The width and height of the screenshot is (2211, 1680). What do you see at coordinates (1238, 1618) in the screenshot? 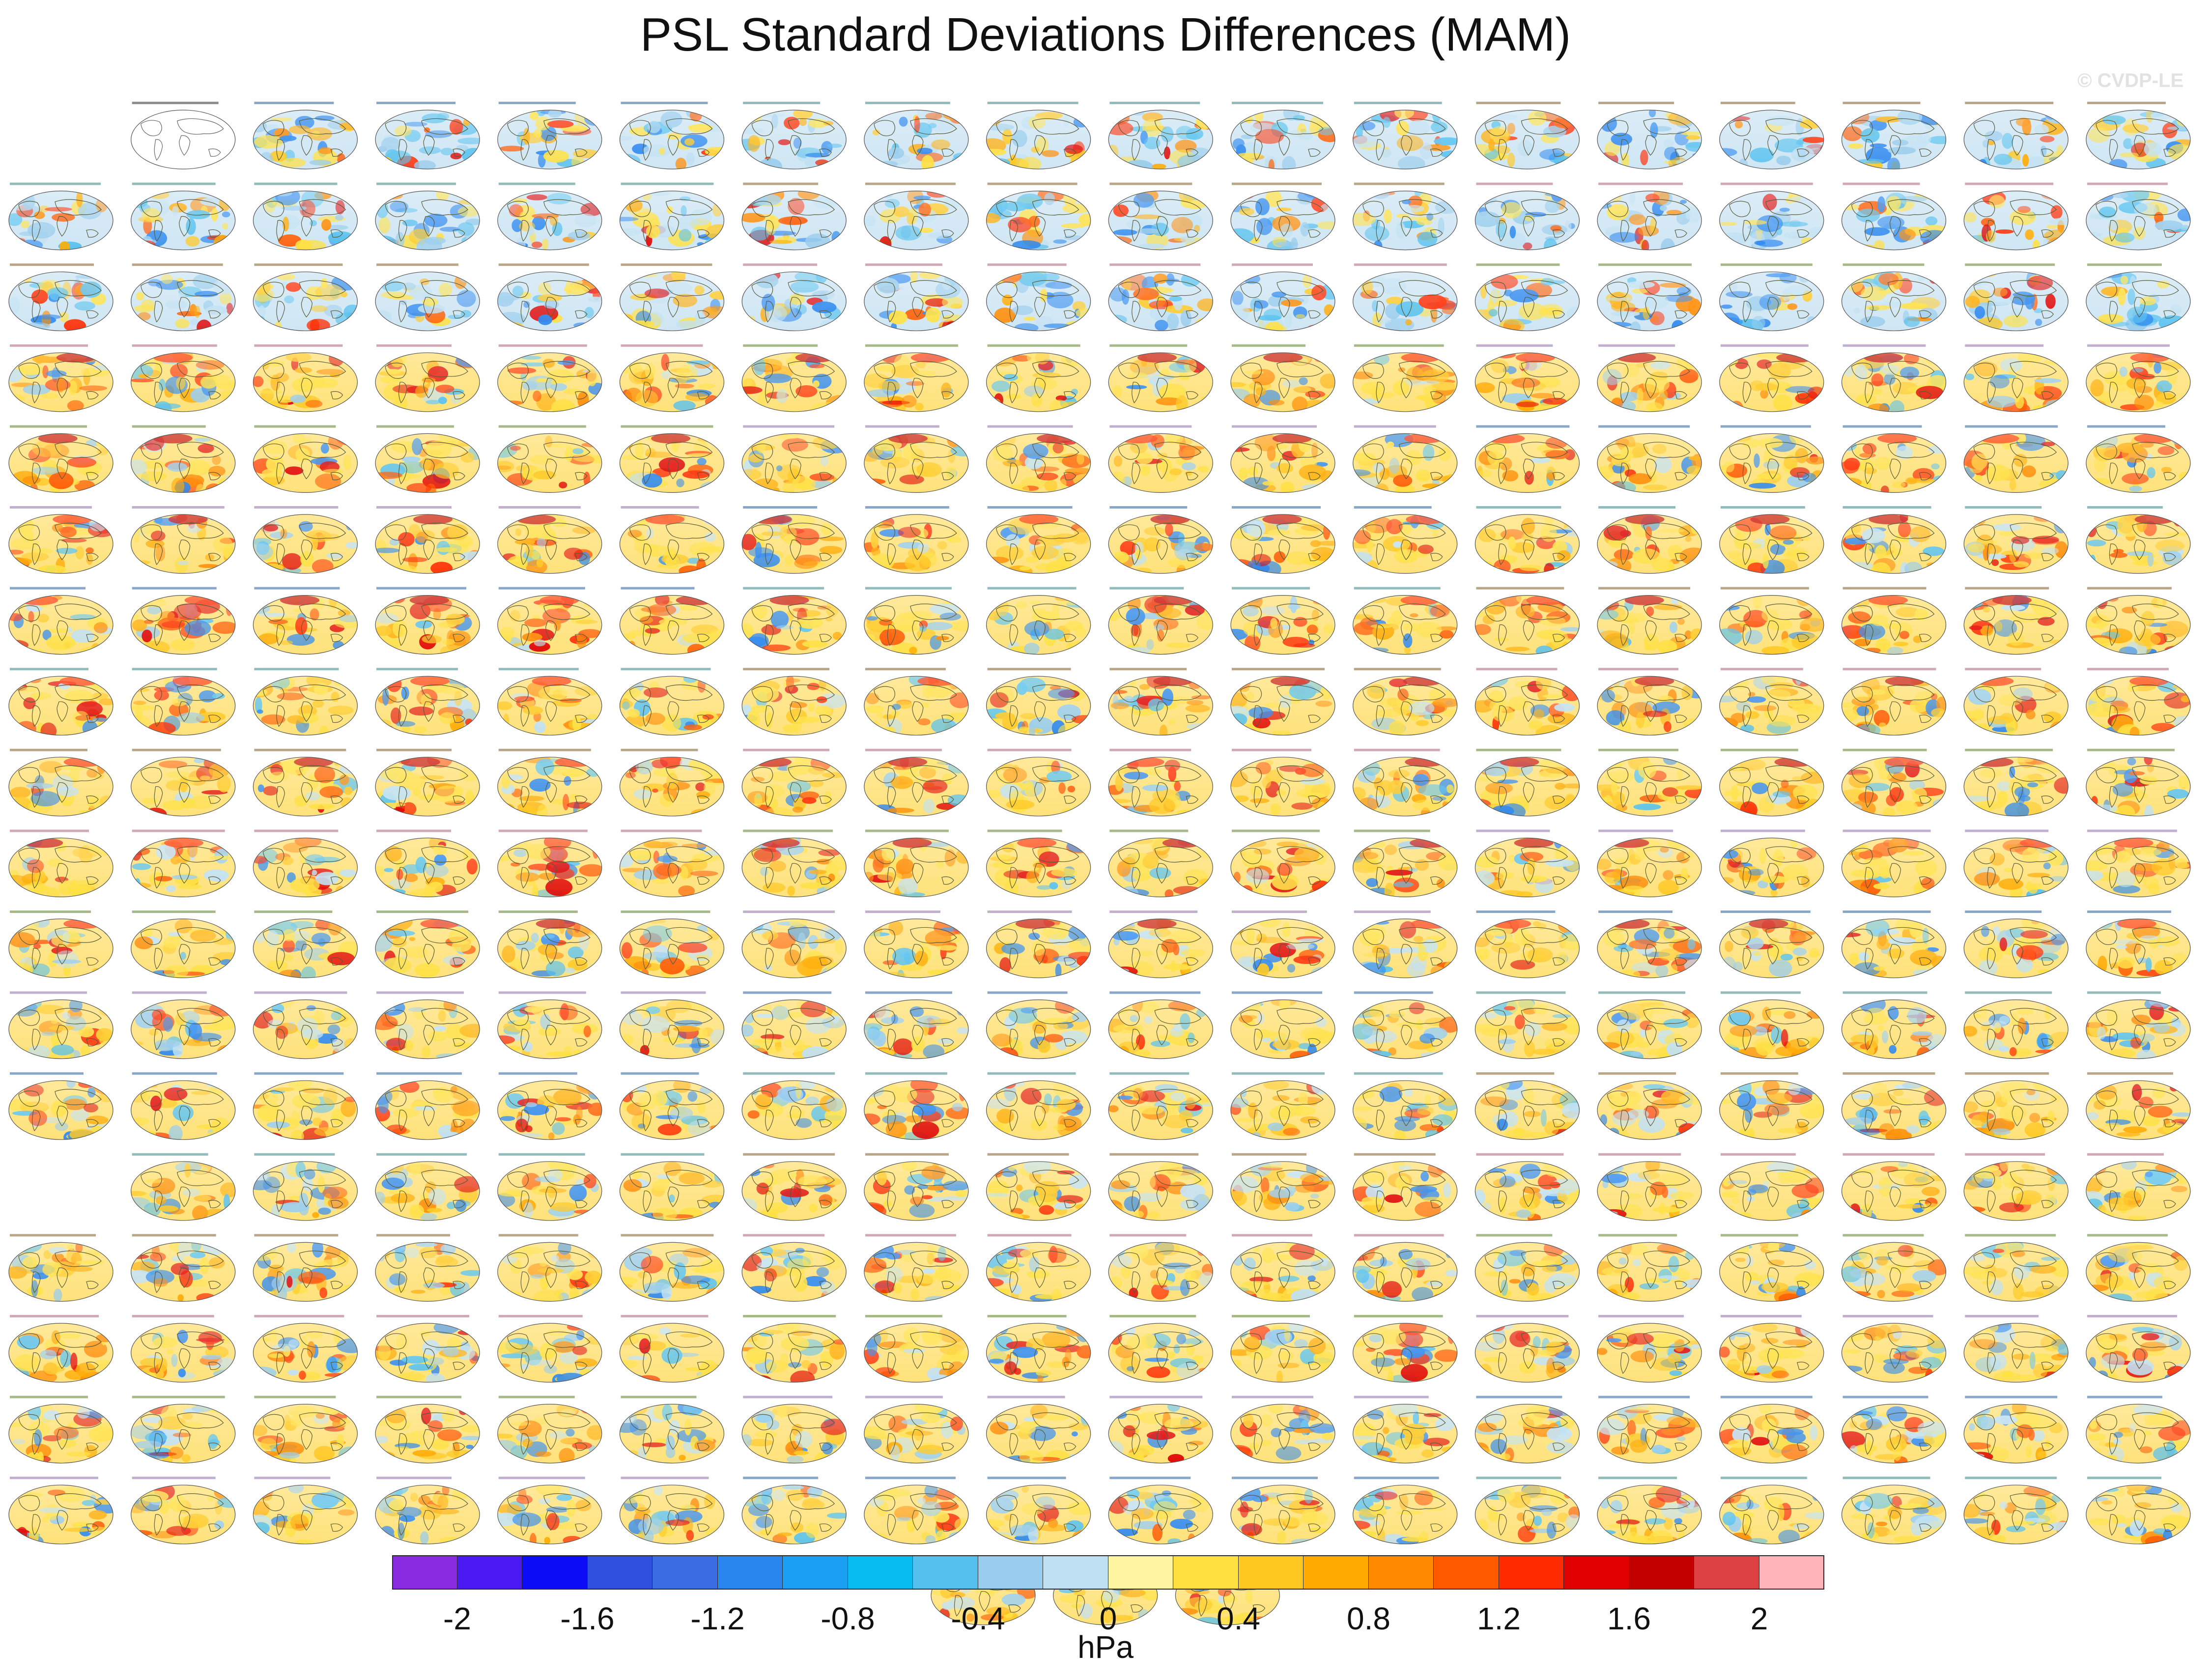
I see `colorbar-tick-label: 0.4` at bounding box center [1238, 1618].